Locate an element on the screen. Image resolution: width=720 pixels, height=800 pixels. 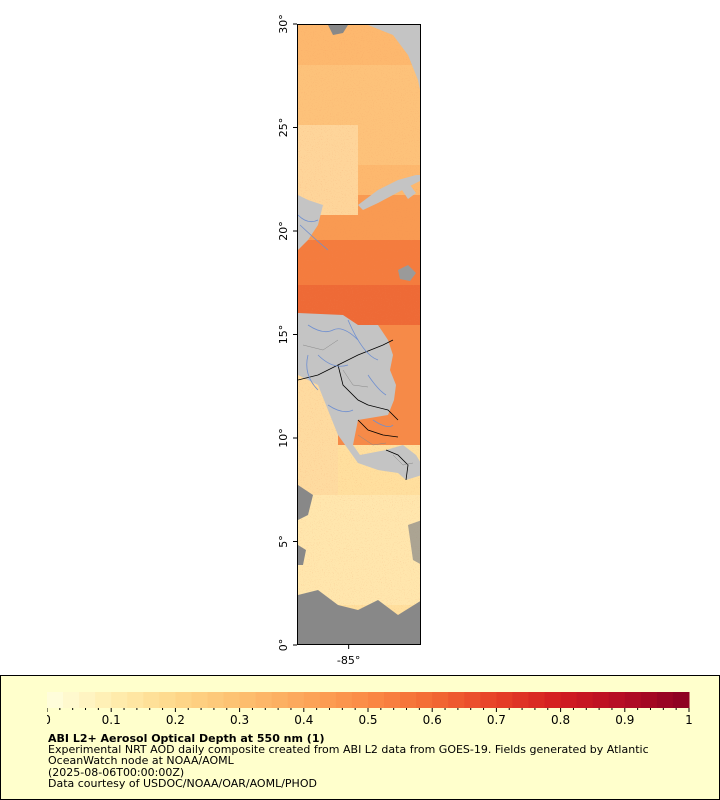
colorbar-tick-label: 0.5 is located at coordinates (367, 720).